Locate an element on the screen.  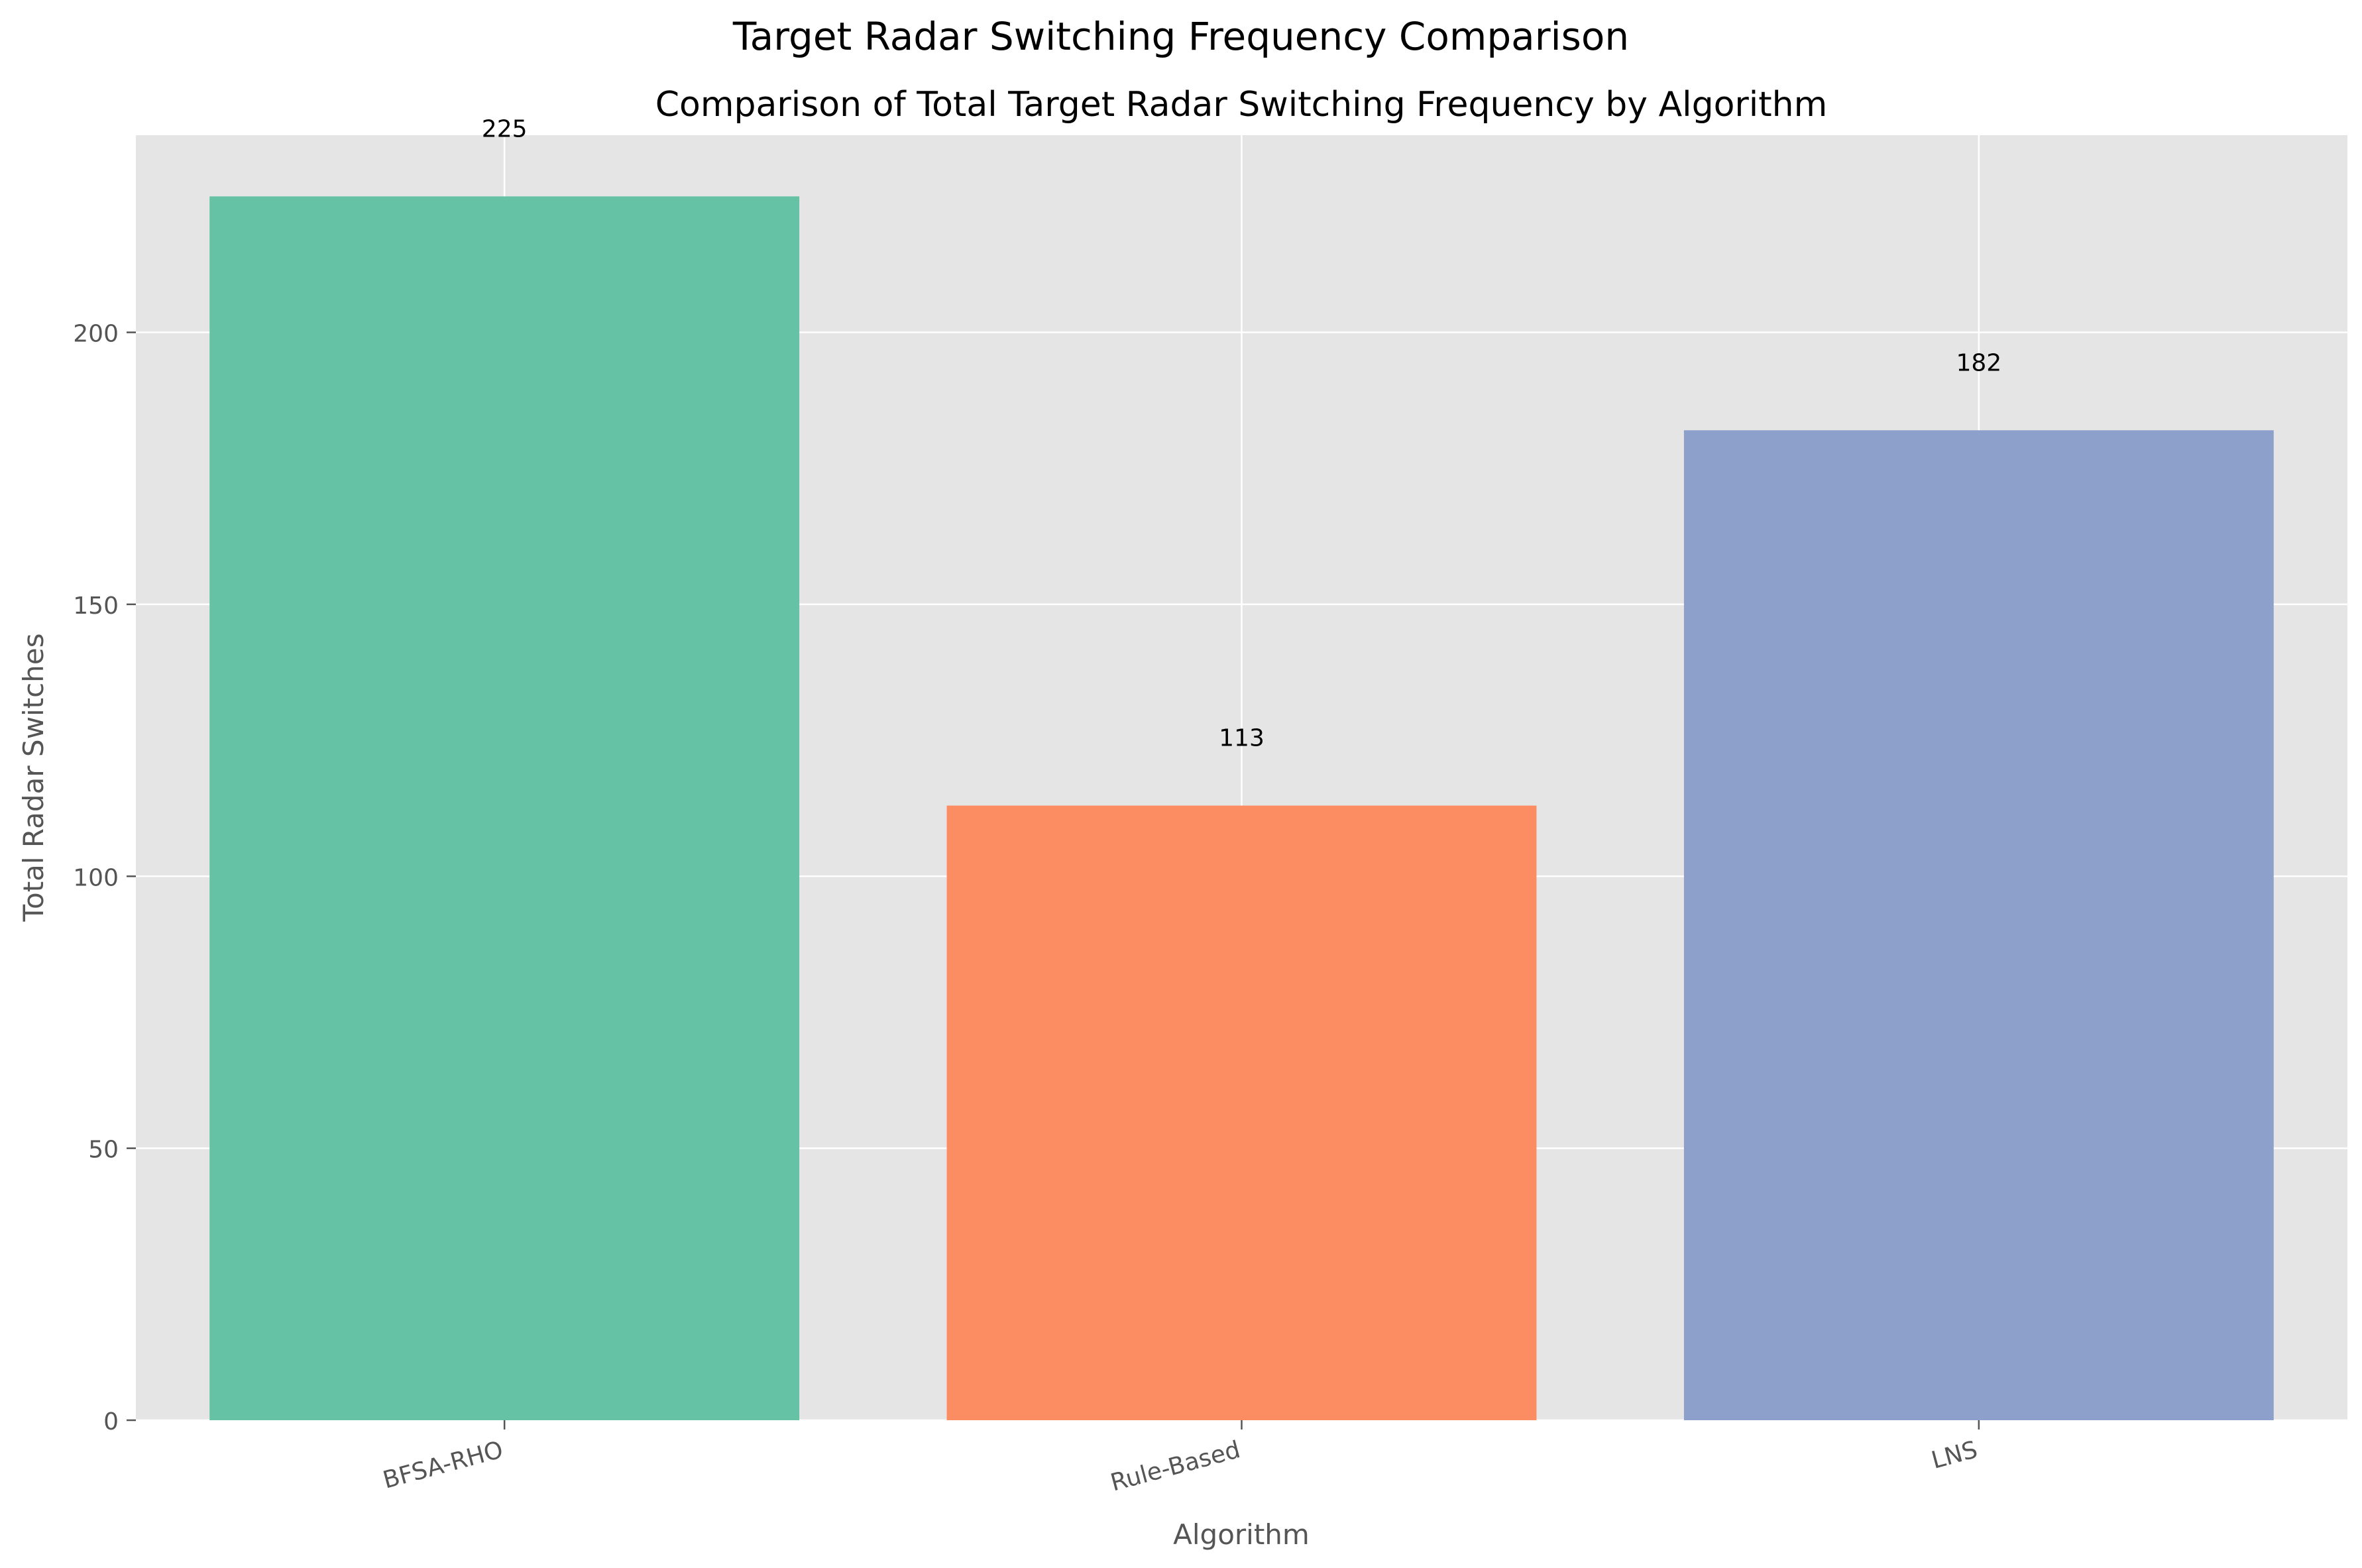
y-tick-label: 50 is located at coordinates (104, 1150).